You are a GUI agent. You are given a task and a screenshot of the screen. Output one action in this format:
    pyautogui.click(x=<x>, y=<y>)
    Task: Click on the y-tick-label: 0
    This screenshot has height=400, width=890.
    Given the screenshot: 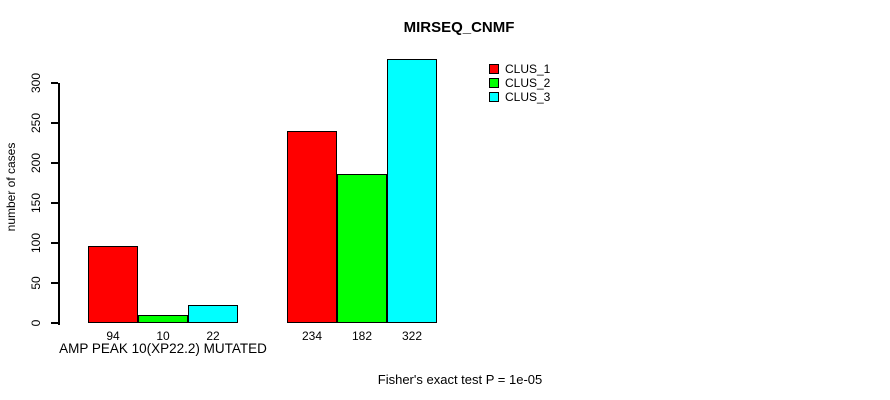 What is the action you would take?
    pyautogui.click(x=36, y=323)
    